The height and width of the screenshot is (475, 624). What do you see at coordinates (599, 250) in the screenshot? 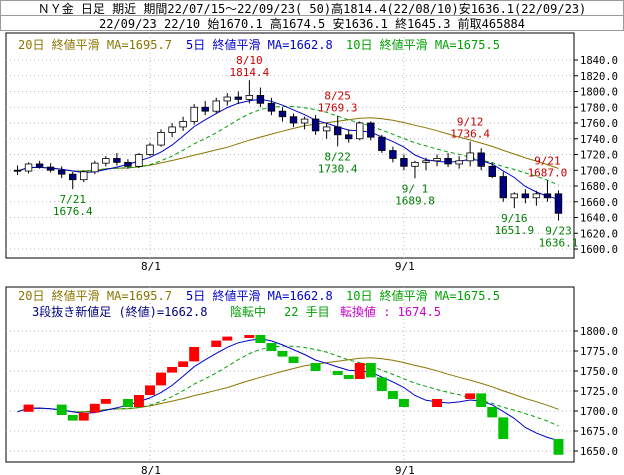
I see `top-ytick-label: 1600.0` at bounding box center [599, 250].